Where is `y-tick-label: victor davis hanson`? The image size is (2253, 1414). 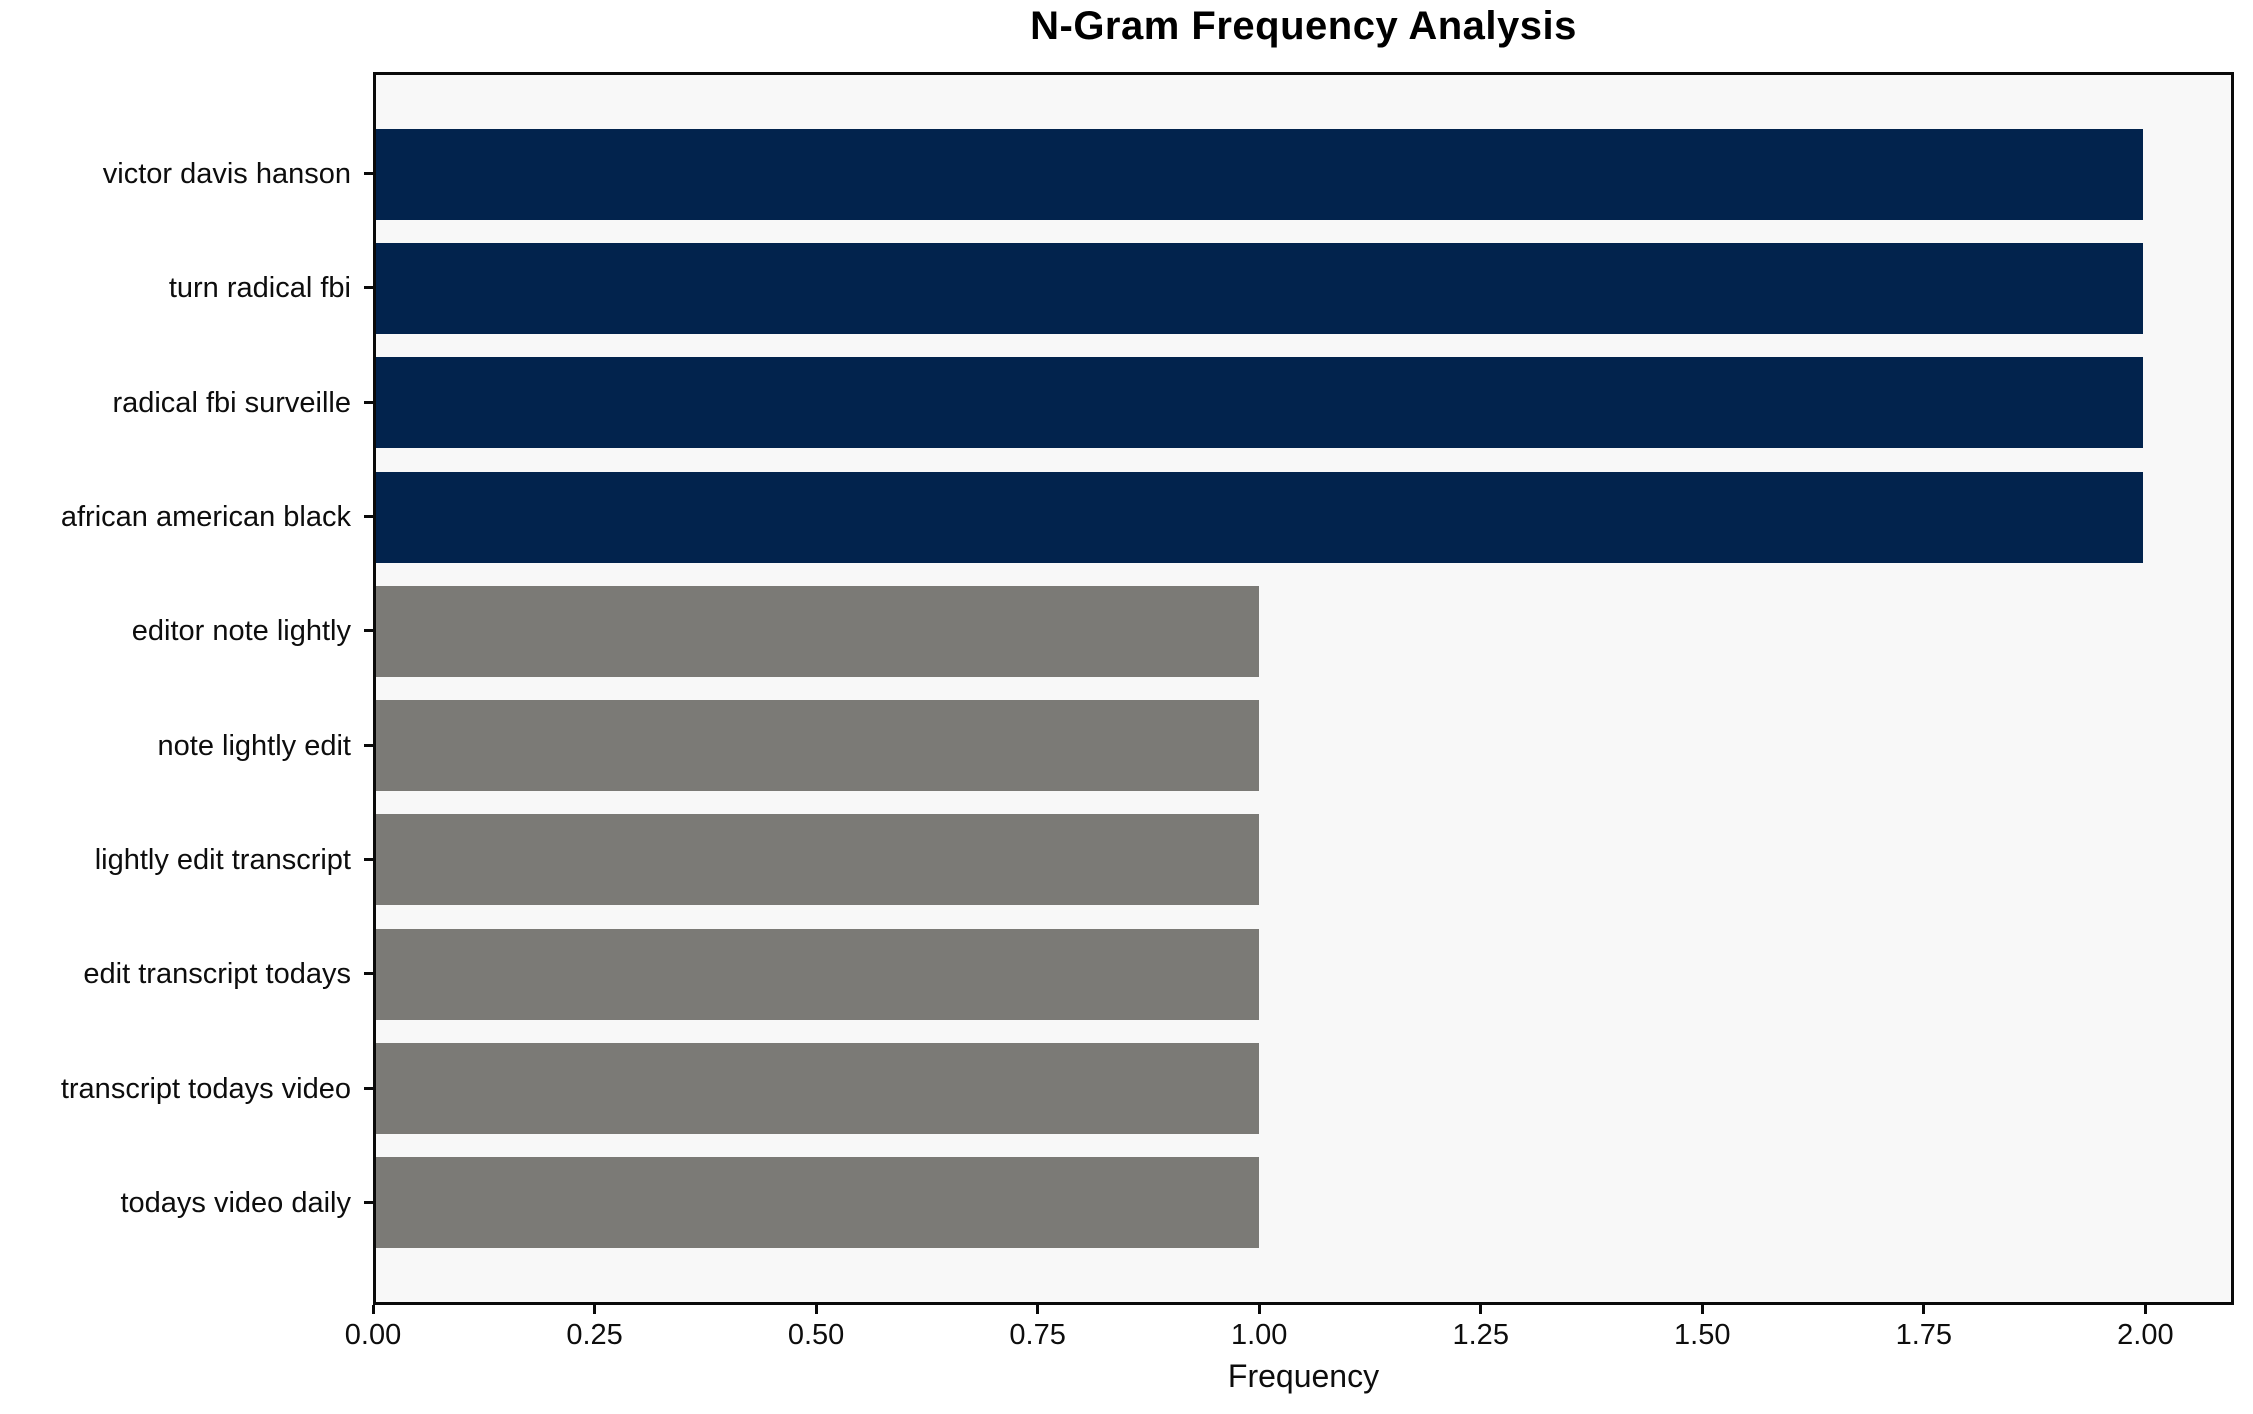 y-tick-label: victor davis hanson is located at coordinates (226, 174).